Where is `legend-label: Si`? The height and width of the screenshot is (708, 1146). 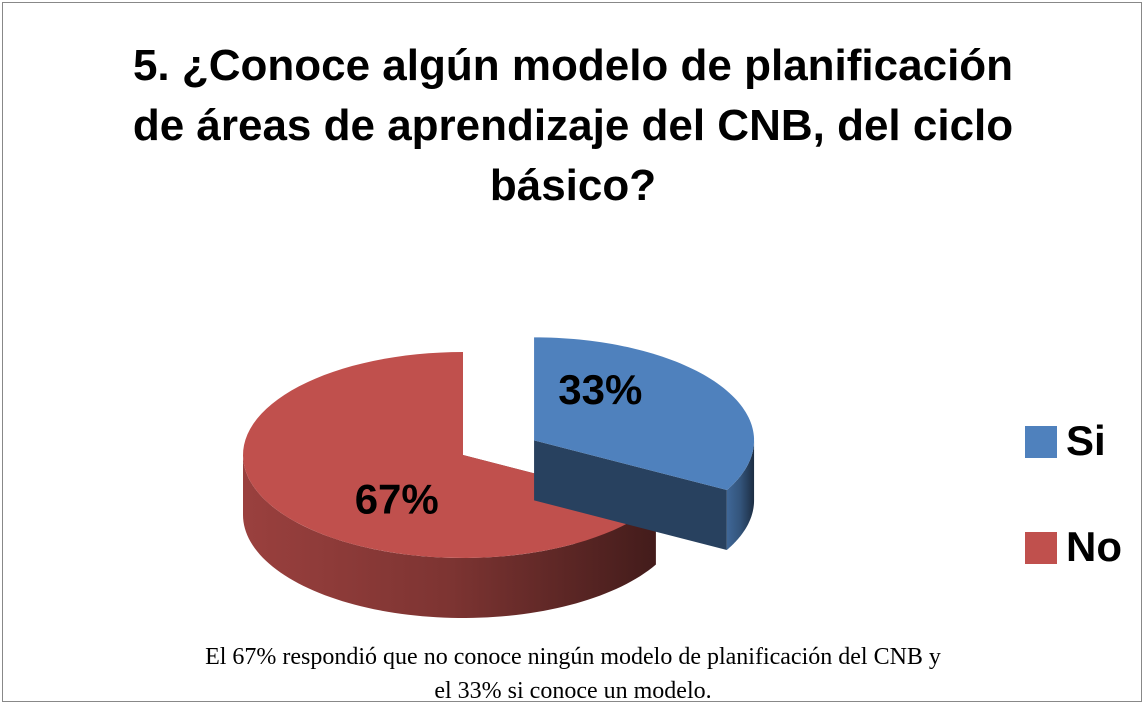 legend-label: Si is located at coordinates (1086, 440).